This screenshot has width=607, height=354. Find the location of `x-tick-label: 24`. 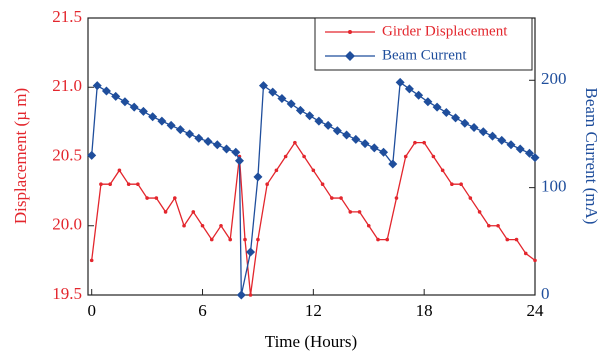

x-tick-label: 24 is located at coordinates (536, 310).